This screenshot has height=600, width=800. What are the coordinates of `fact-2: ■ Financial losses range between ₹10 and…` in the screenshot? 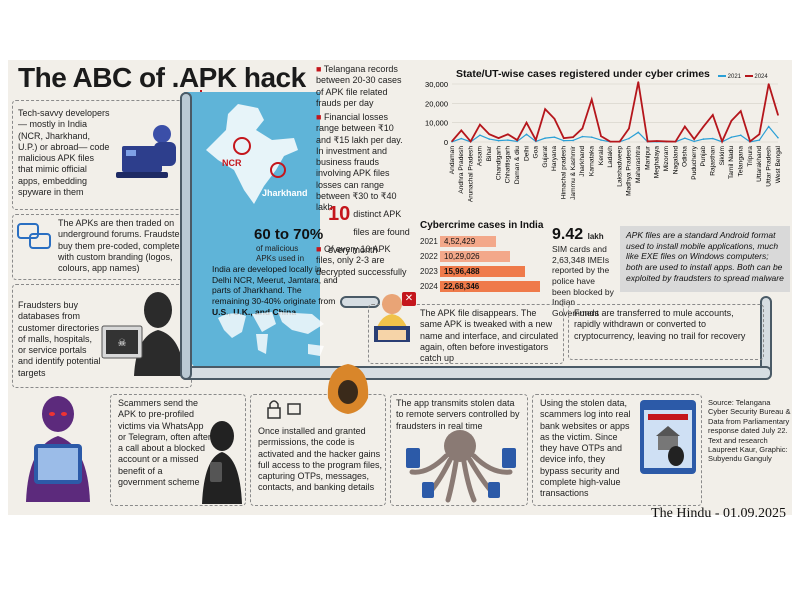 It's located at (359, 162).